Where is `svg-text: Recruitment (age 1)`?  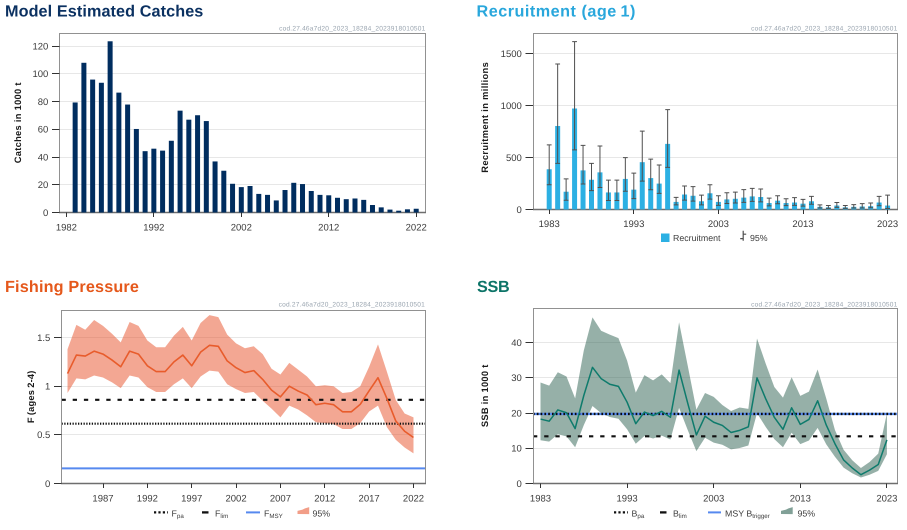
svg-text: Recruitment (age 1) is located at coordinates (556, 11).